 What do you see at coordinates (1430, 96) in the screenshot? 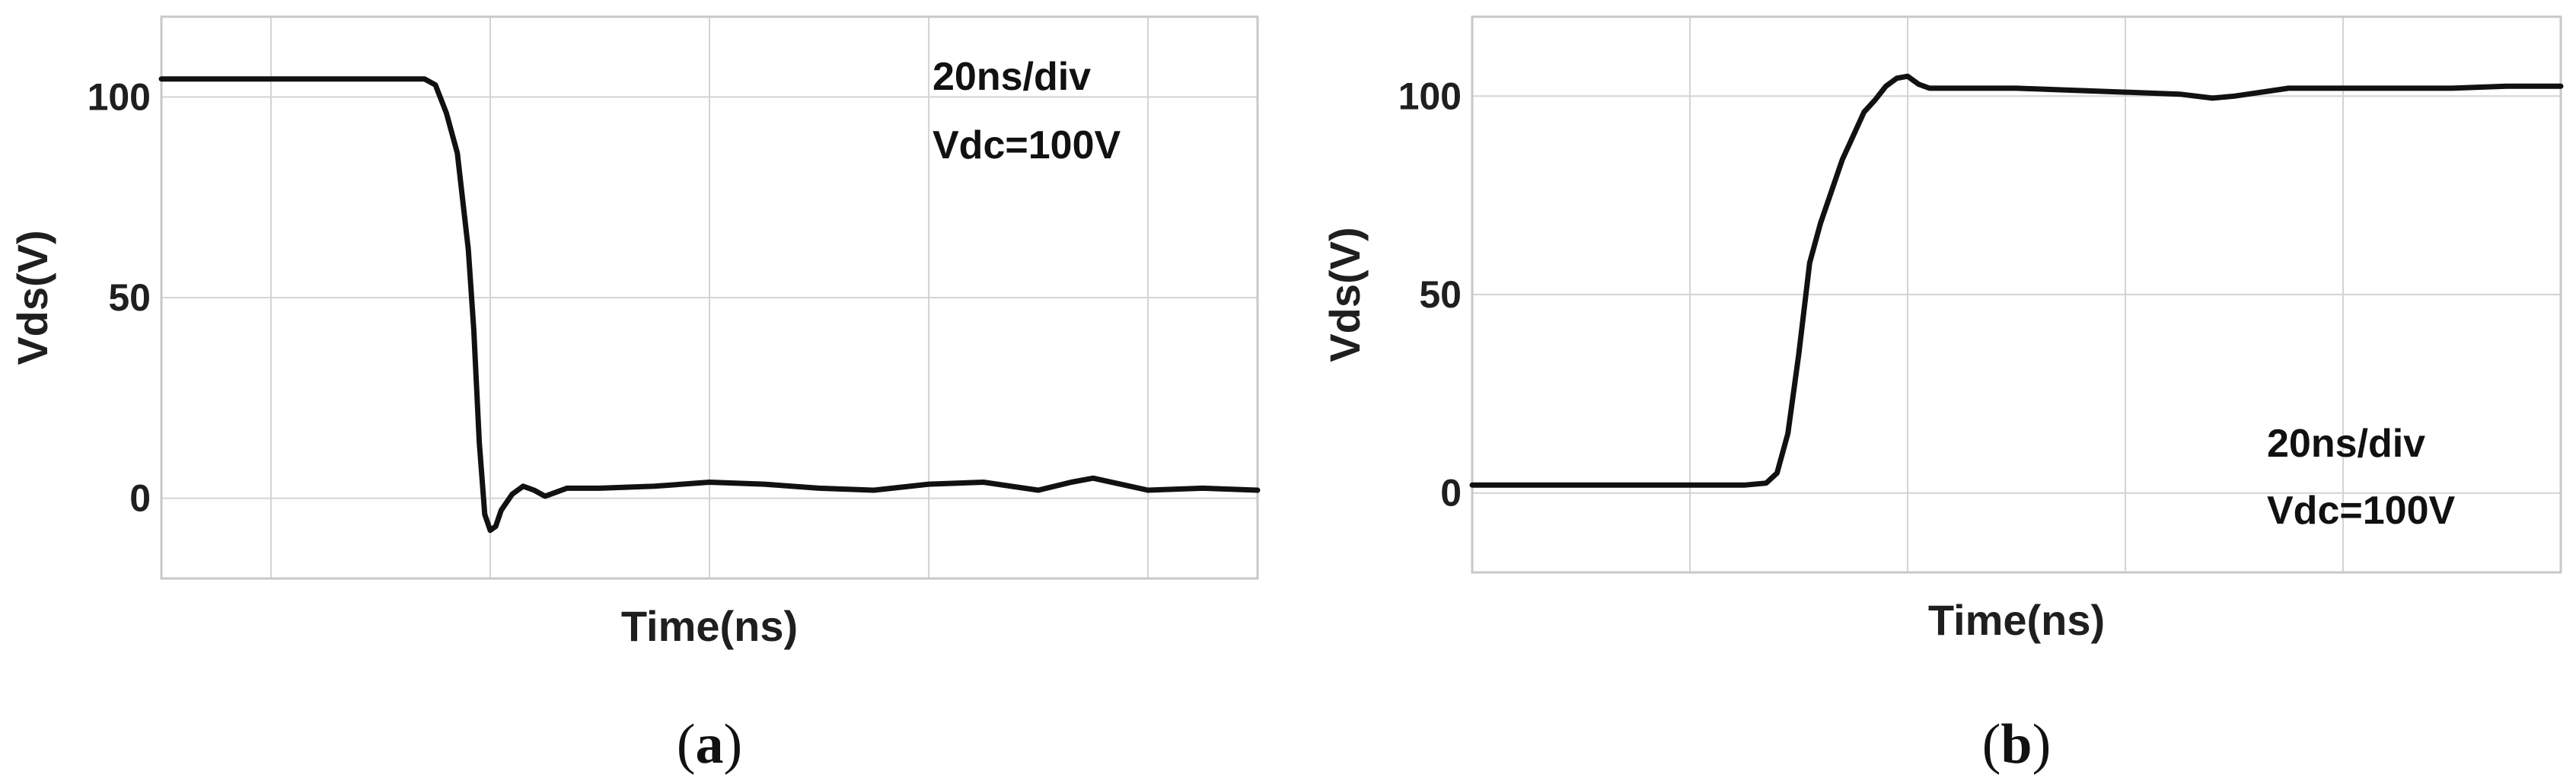
I see `panel-b-ytick-label-2: 100` at bounding box center [1430, 96].